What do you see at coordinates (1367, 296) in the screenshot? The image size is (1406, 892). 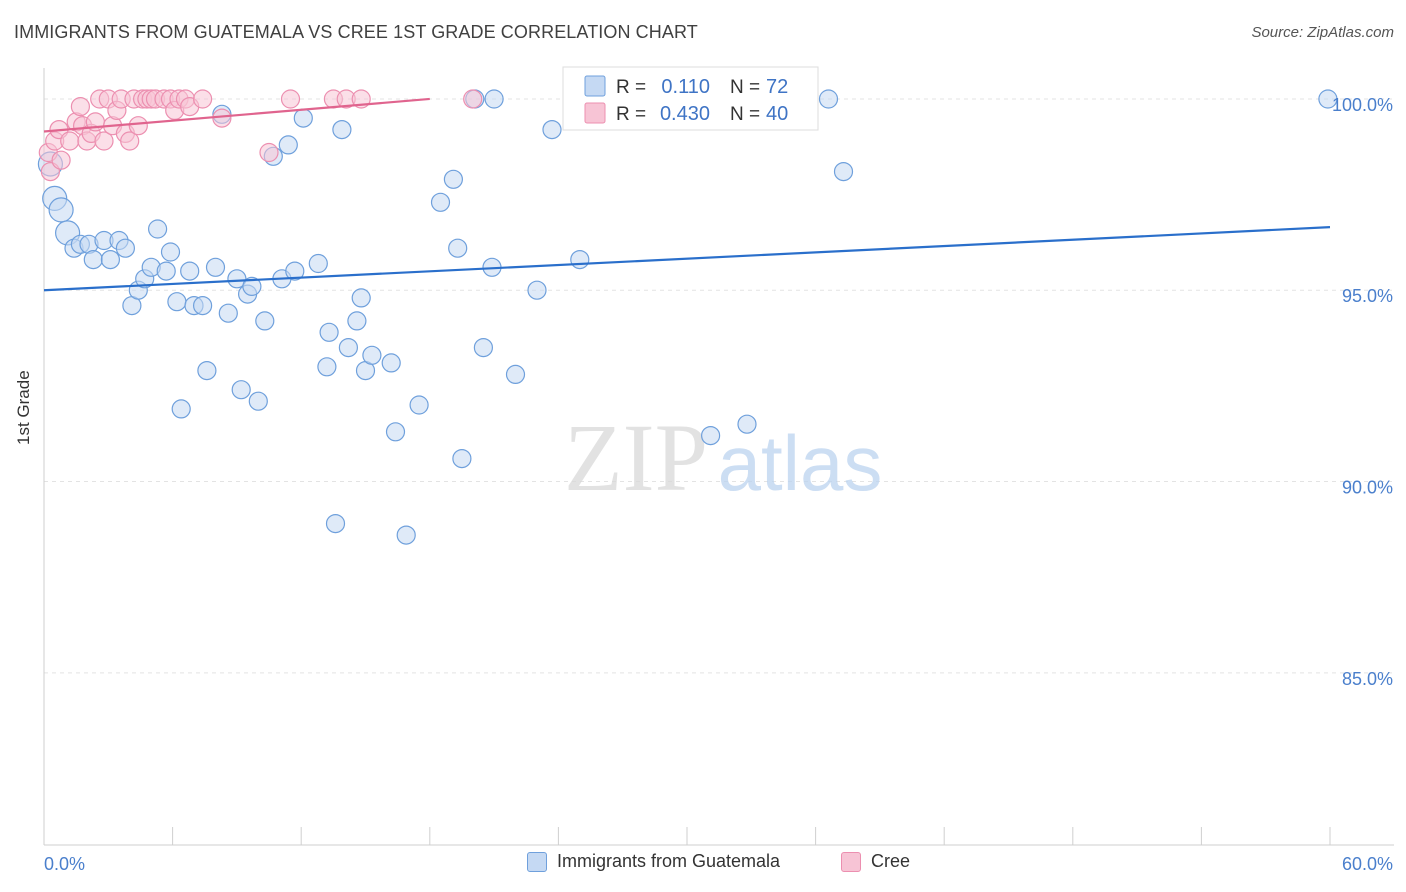 I see `y-tick-label: 95.0%` at bounding box center [1367, 296].